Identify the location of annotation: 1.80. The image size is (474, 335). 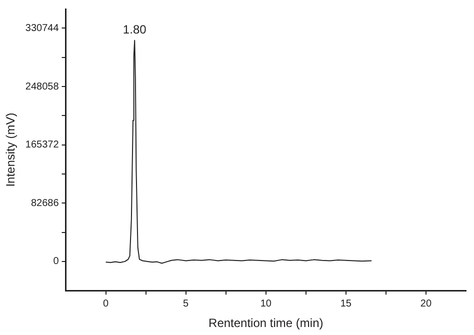
(134, 29).